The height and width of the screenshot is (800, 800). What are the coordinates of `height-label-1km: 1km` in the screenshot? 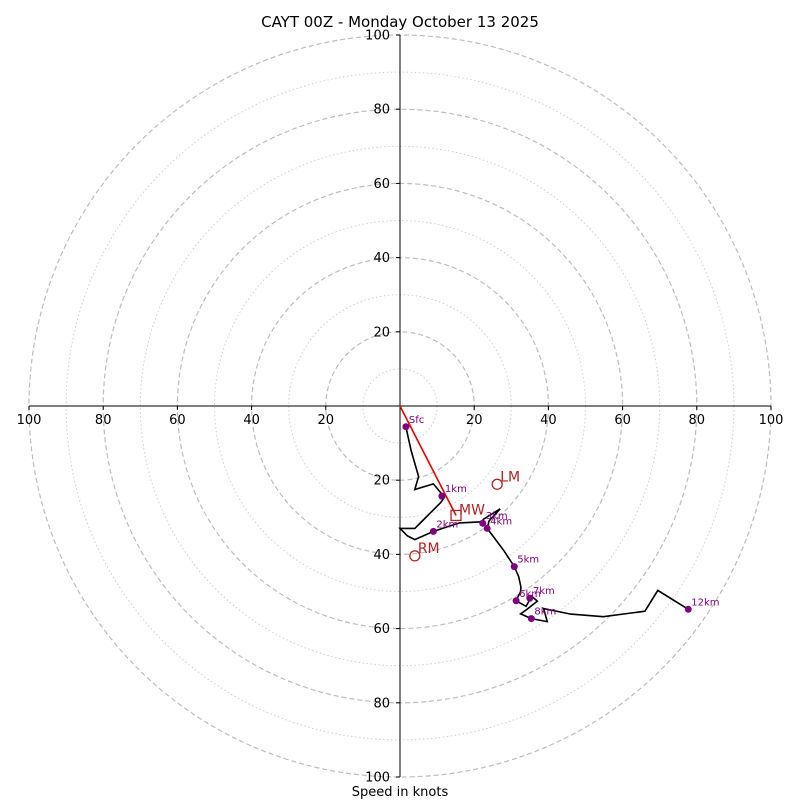 It's located at (456, 489).